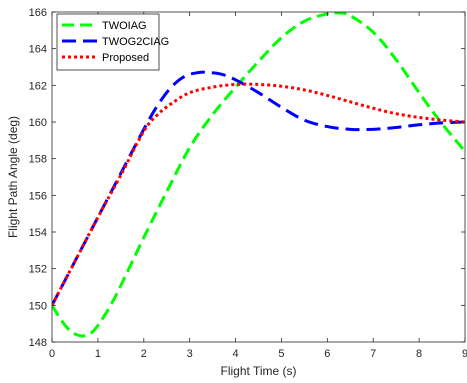 The height and width of the screenshot is (383, 467). What do you see at coordinates (125, 58) in the screenshot?
I see `legend-label-proposed: Proposed` at bounding box center [125, 58].